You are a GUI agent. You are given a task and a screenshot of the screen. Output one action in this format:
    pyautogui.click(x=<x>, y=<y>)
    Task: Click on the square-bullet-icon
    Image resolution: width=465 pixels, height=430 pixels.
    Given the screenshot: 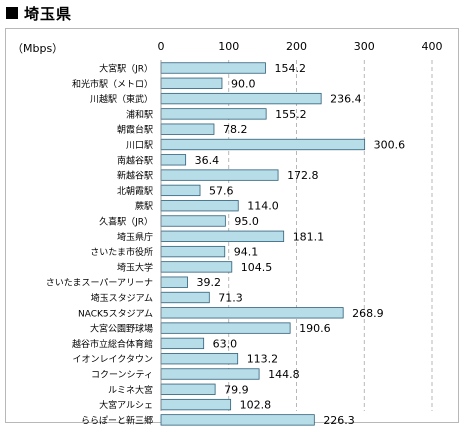 What is the action you would take?
    pyautogui.click(x=12, y=13)
    